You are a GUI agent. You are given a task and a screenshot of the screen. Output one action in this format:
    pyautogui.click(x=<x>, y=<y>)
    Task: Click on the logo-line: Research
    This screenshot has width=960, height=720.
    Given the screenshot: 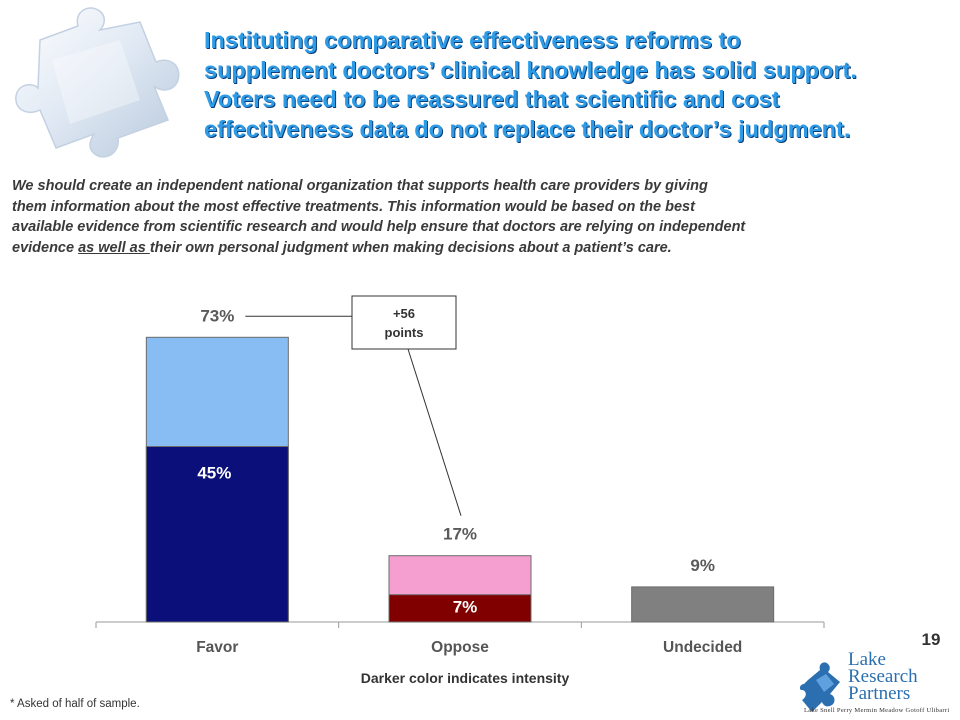 What is the action you would take?
    pyautogui.click(x=883, y=676)
    